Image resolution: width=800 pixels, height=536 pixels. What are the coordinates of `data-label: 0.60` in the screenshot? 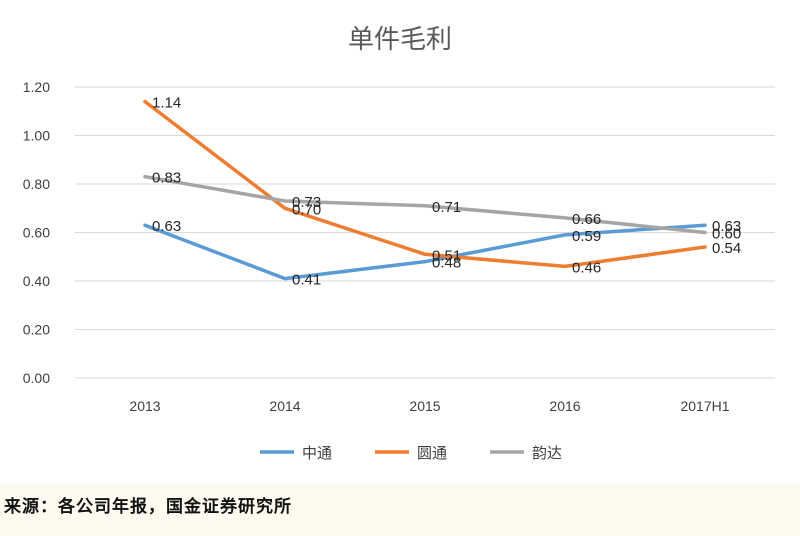 It's located at (726, 234).